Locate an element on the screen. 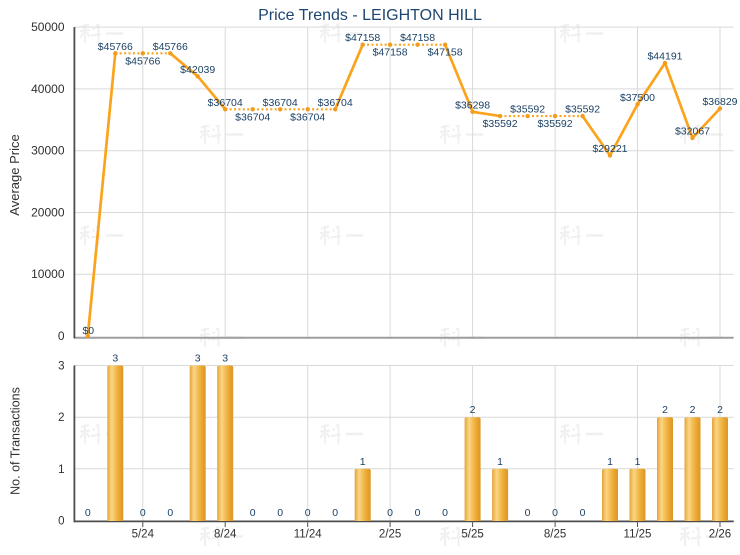 Image resolution: width=740 pixels, height=555 pixels. svg-text: 2/26 is located at coordinates (720, 534).